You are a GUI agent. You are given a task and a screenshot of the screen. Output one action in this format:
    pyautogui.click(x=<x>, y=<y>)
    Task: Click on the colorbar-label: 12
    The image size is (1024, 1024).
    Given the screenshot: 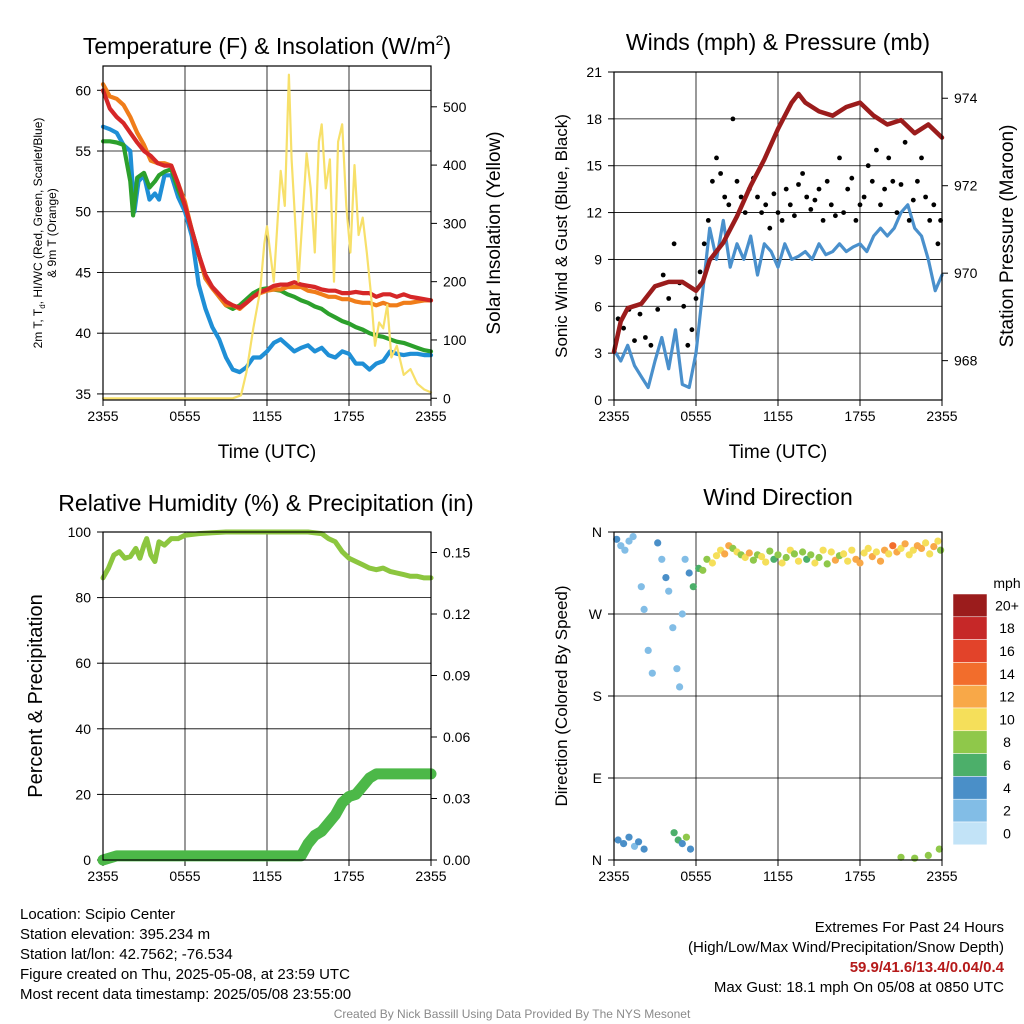 What is the action you would take?
    pyautogui.click(x=1007, y=697)
    